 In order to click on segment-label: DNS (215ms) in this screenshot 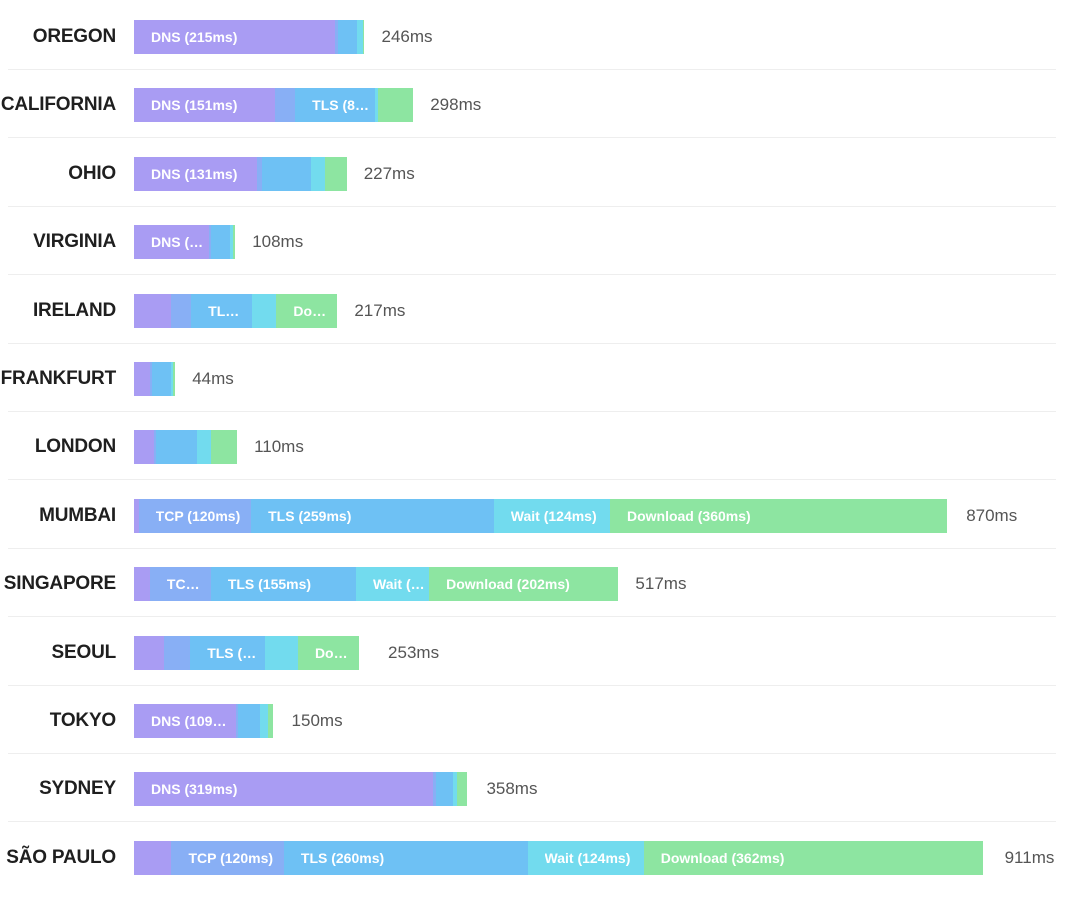, I will do `click(194, 37)`.